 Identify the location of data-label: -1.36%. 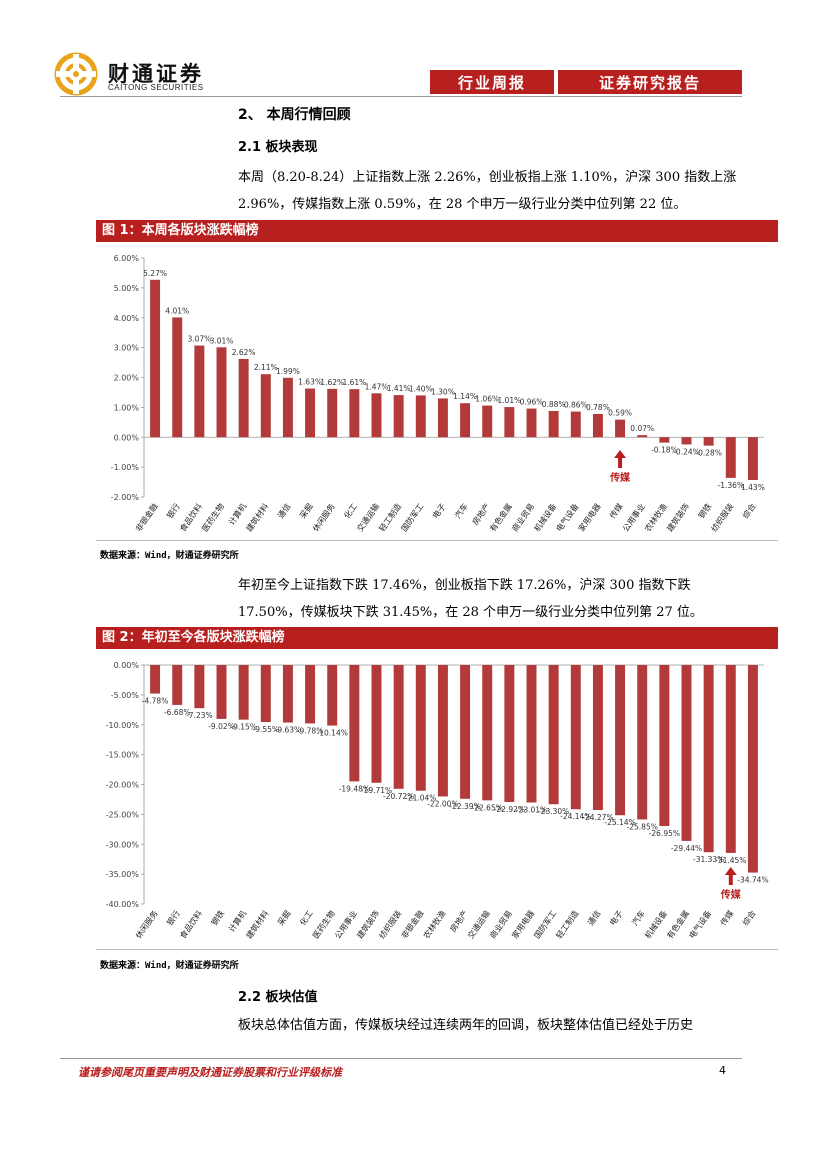
(731, 485).